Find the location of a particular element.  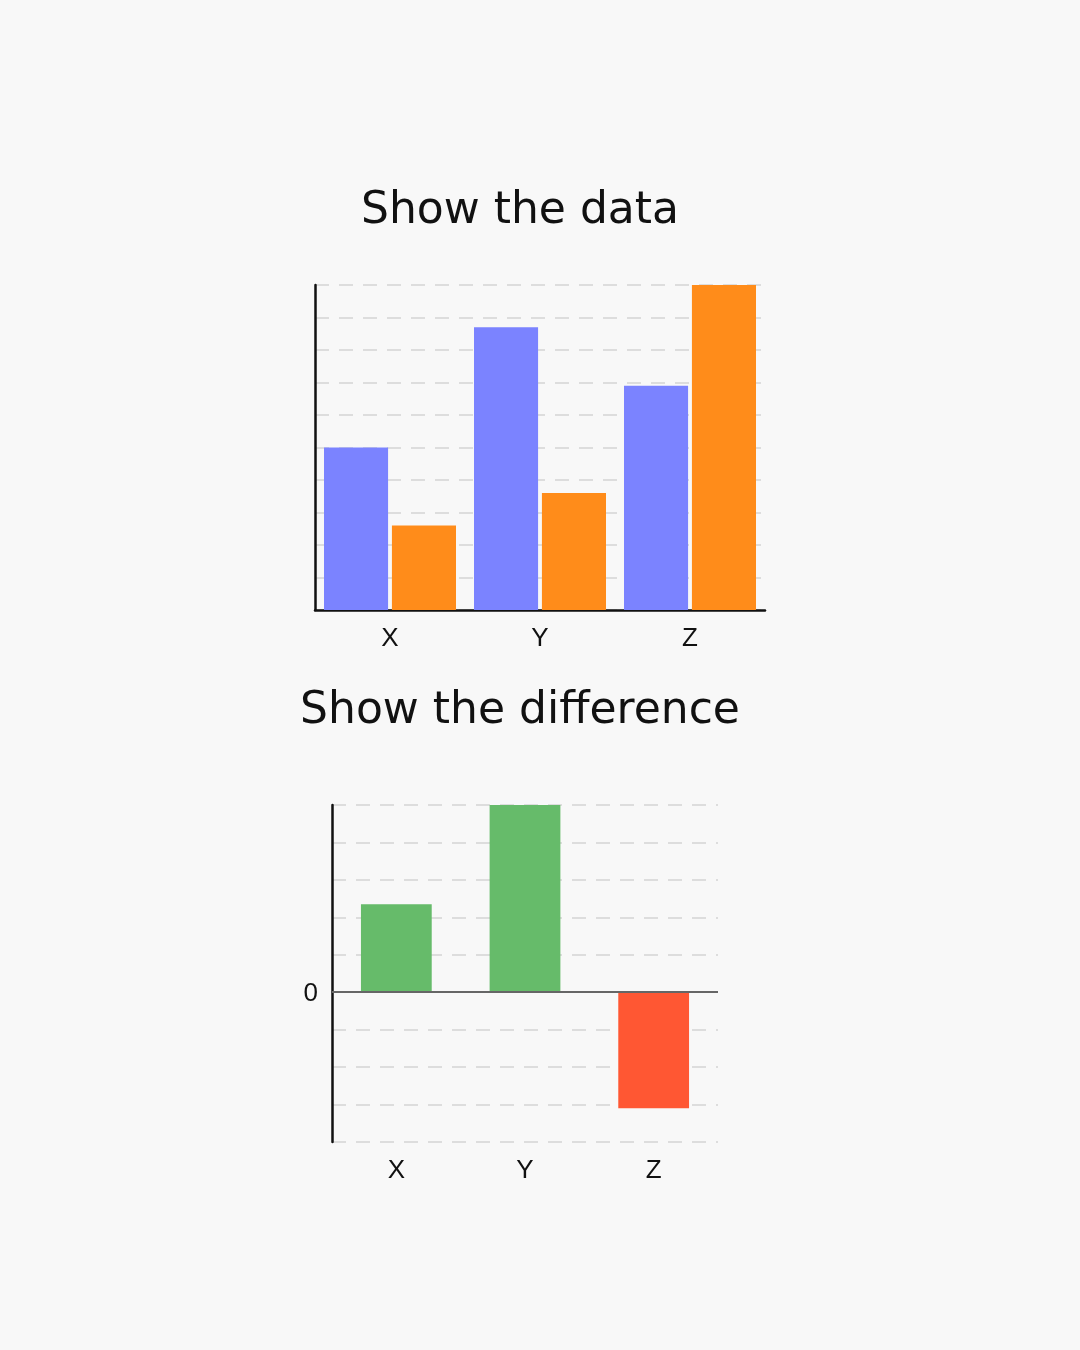

chart-title: Show the difference is located at coordinates (520, 707).